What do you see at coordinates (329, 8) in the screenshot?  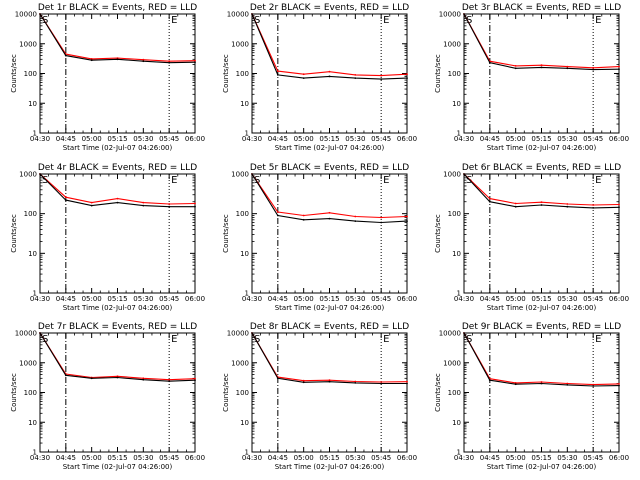 I see `chart-title: Det 2r BLACK = Events, RED = LLD` at bounding box center [329, 8].